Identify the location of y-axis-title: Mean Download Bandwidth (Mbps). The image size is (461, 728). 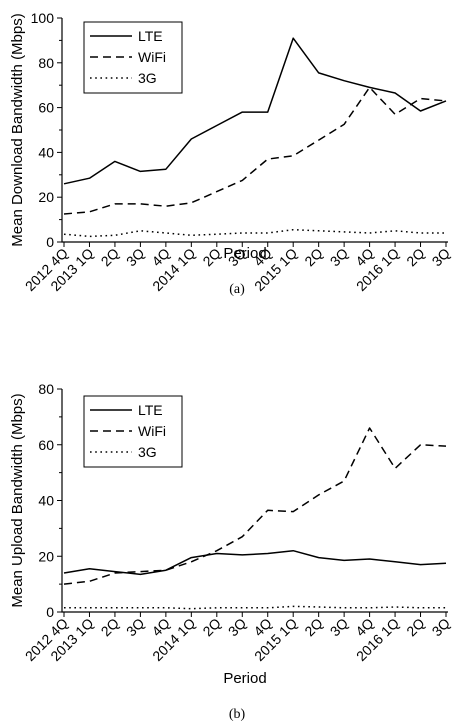
(17, 129).